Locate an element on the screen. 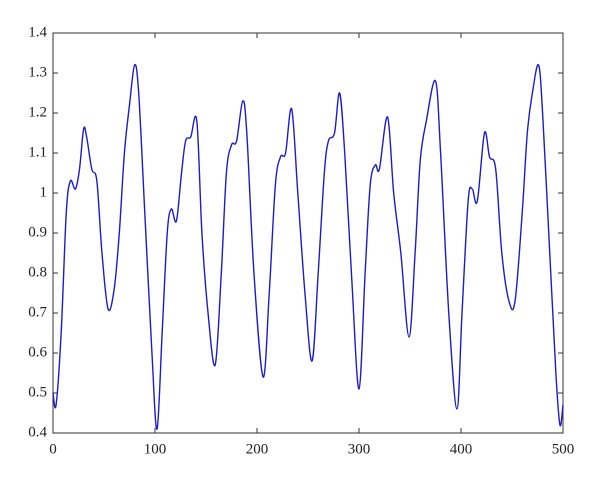 This screenshot has height=486, width=600. x-tick-label: 0 is located at coordinates (53, 449).